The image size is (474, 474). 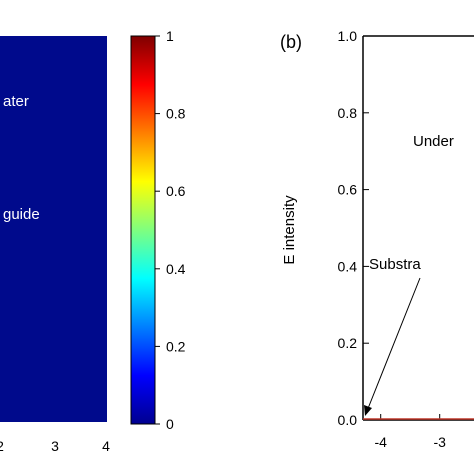 I want to click on map-x-tick-label: 3, so click(x=55, y=446).